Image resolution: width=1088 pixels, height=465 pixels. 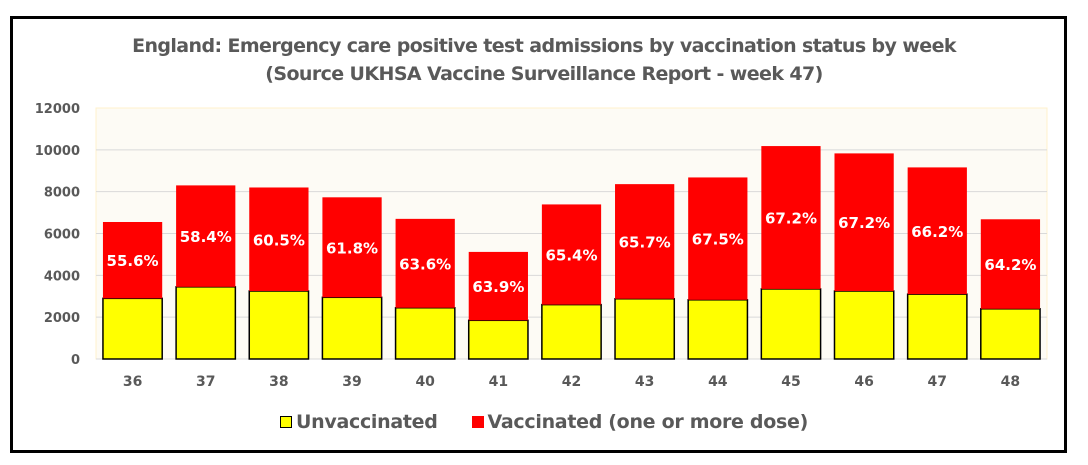 I want to click on y-tick-label: 2000, so click(x=62, y=318).